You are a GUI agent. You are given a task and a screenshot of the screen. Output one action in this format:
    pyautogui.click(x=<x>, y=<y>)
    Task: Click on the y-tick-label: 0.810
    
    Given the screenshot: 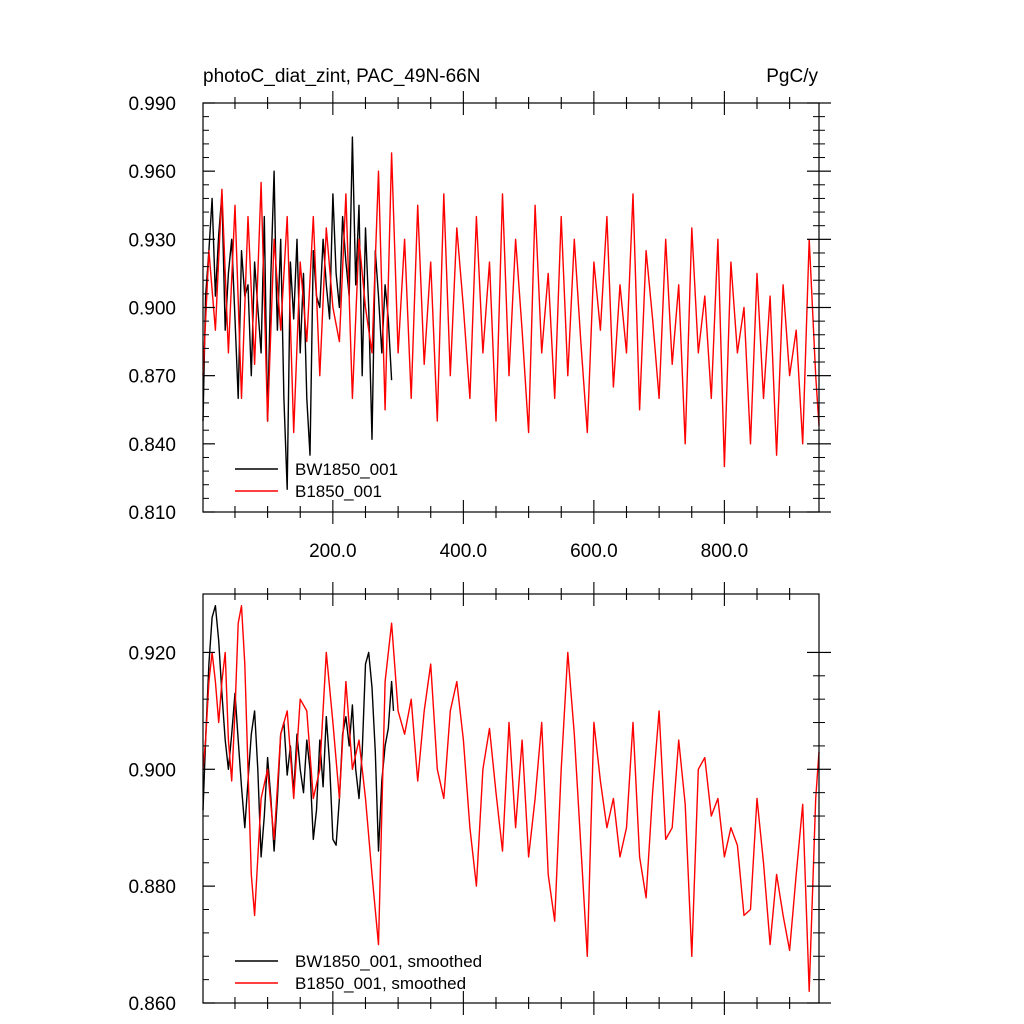 What is the action you would take?
    pyautogui.click(x=152, y=513)
    